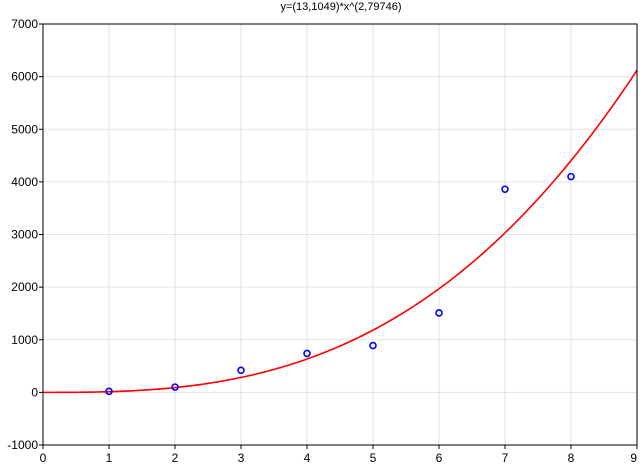 The image size is (641, 466). I want to click on x-tick-label: 9, so click(633, 458).